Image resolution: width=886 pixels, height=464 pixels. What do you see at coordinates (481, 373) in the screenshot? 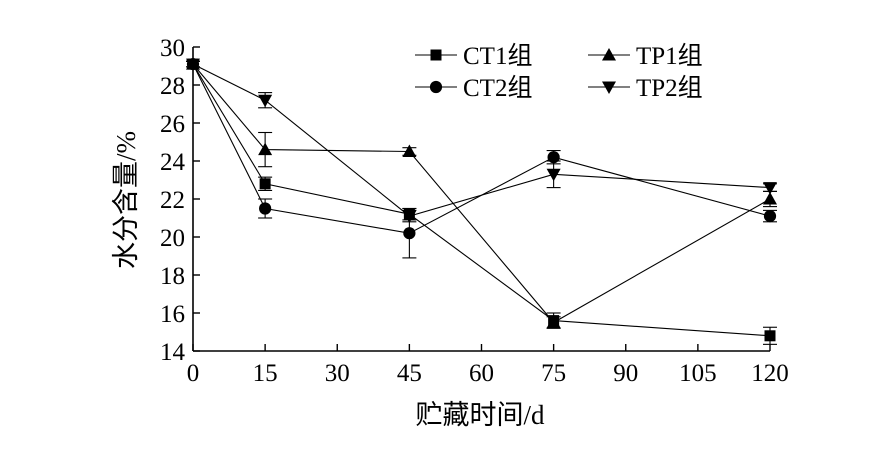
I see `x-tick-label: 60` at bounding box center [481, 373].